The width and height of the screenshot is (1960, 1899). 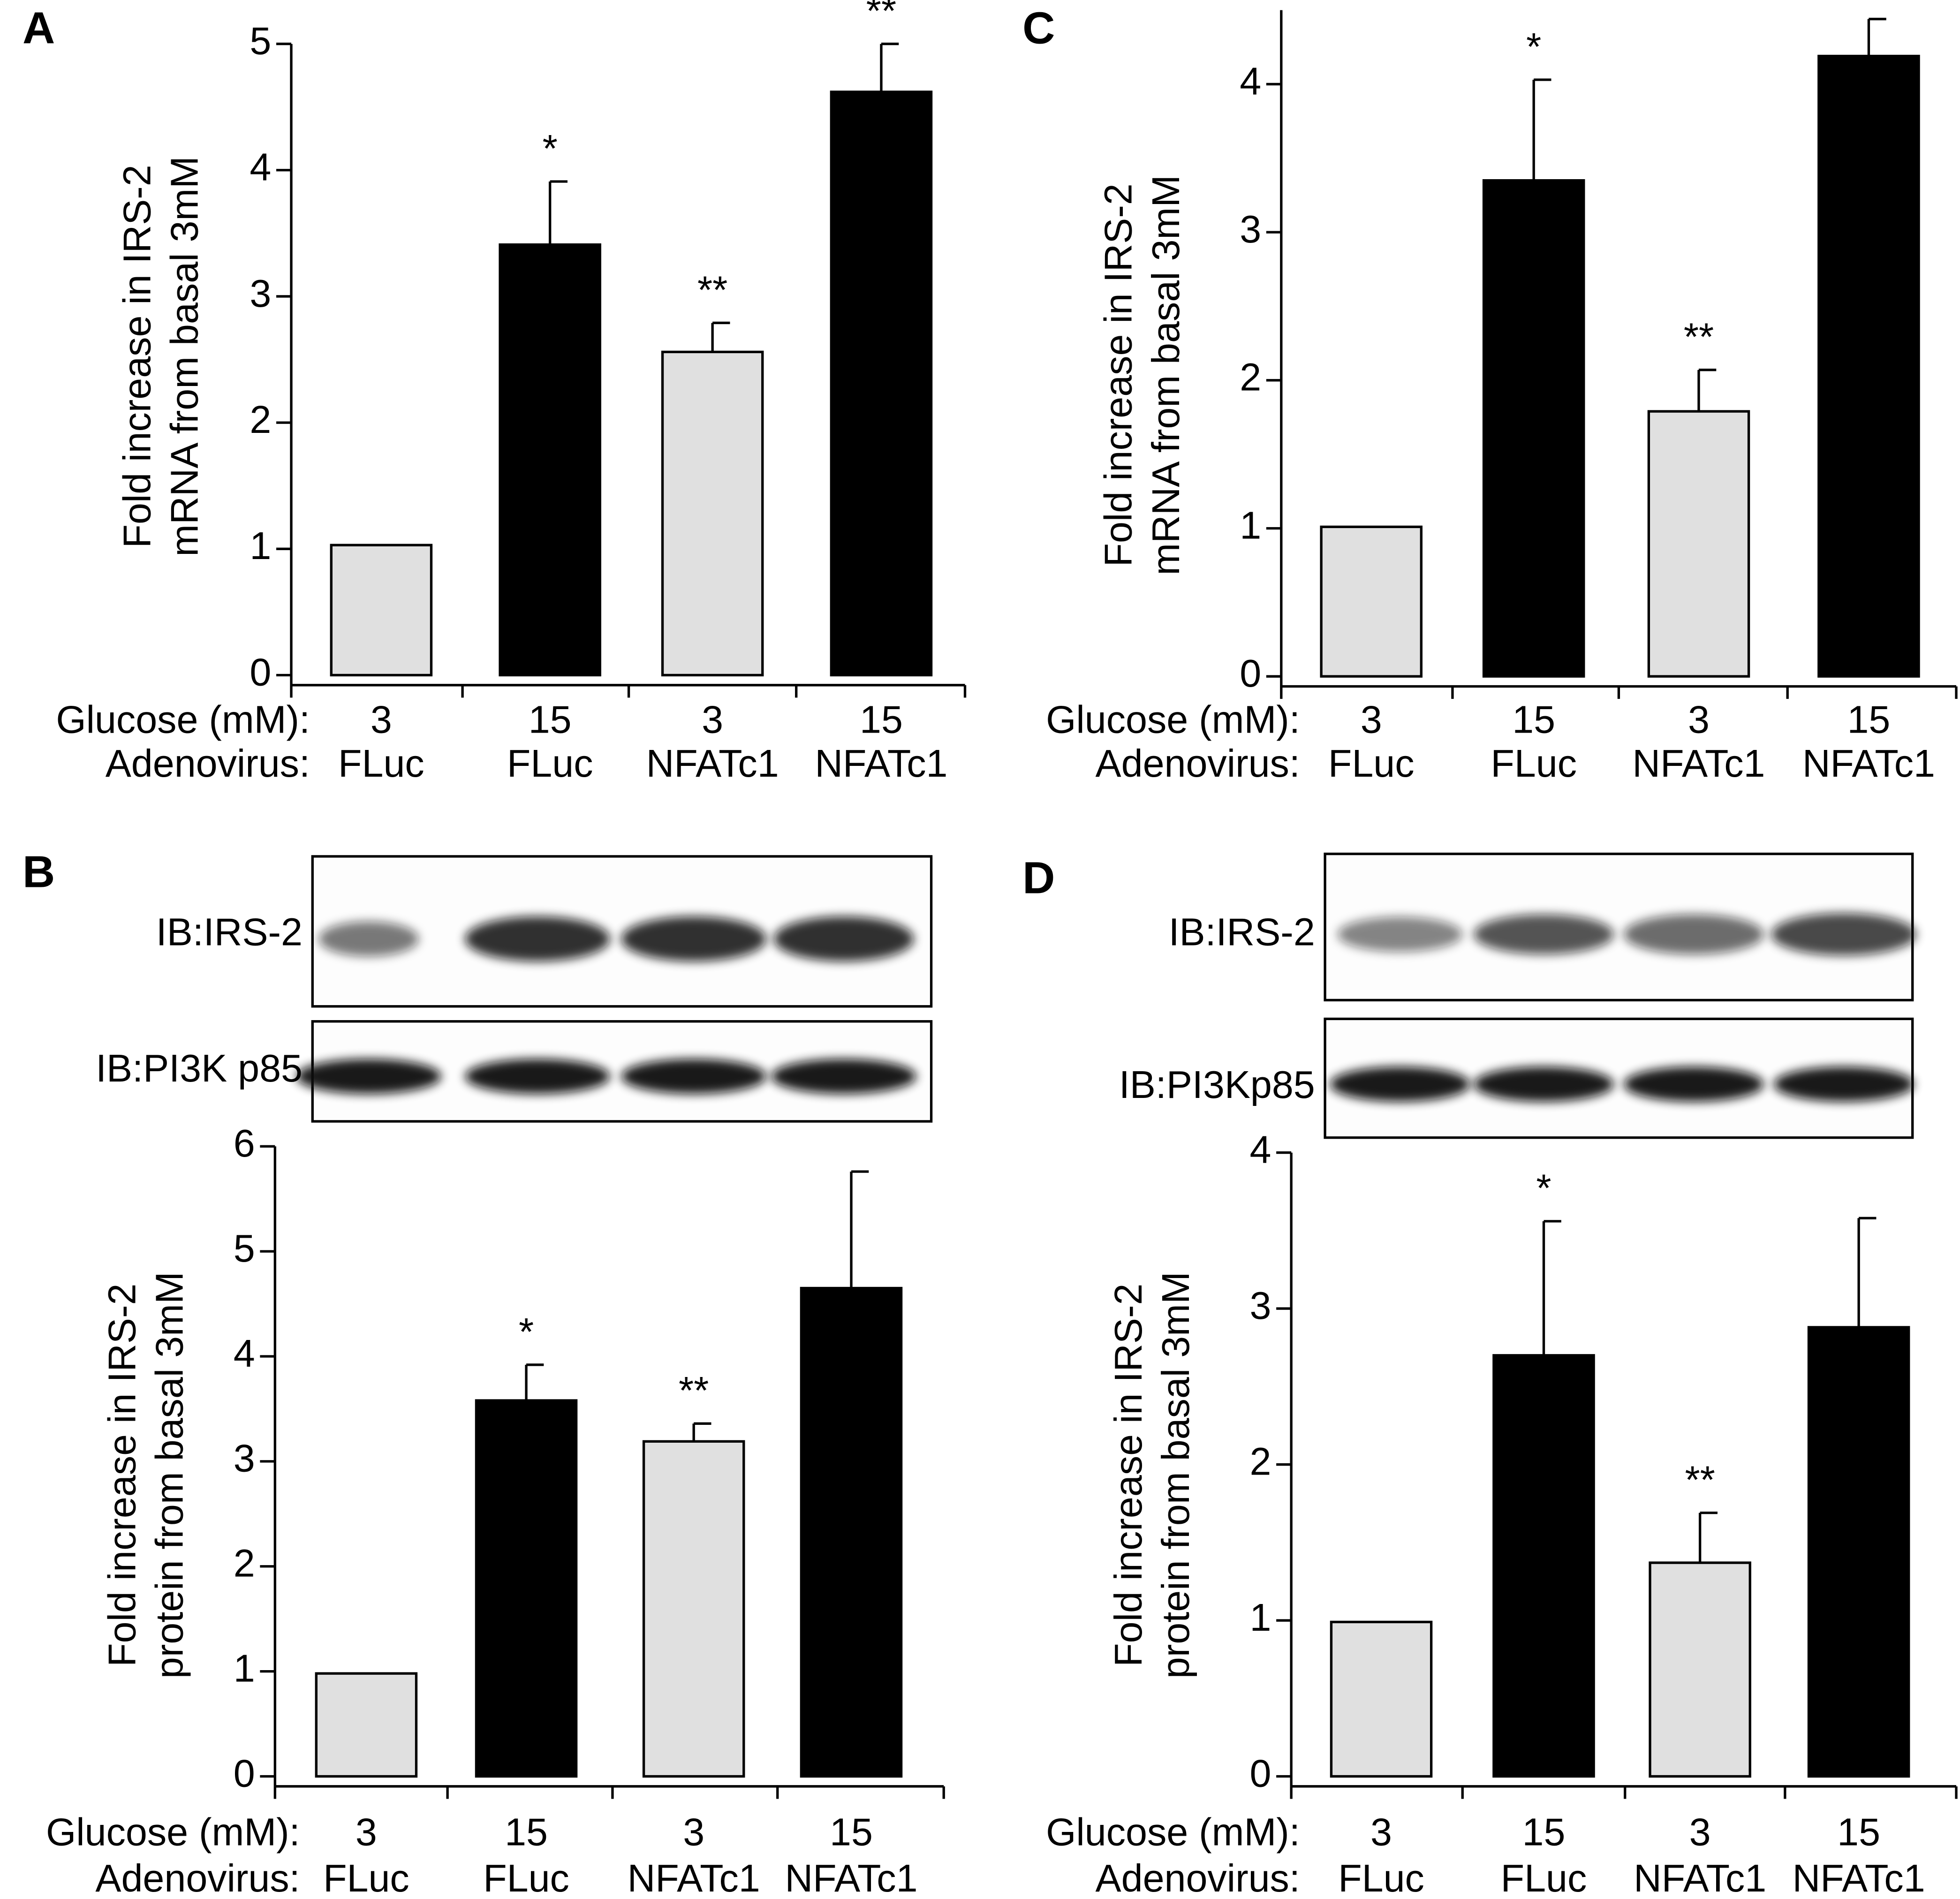 I want to click on panel-label: B, so click(x=39, y=872).